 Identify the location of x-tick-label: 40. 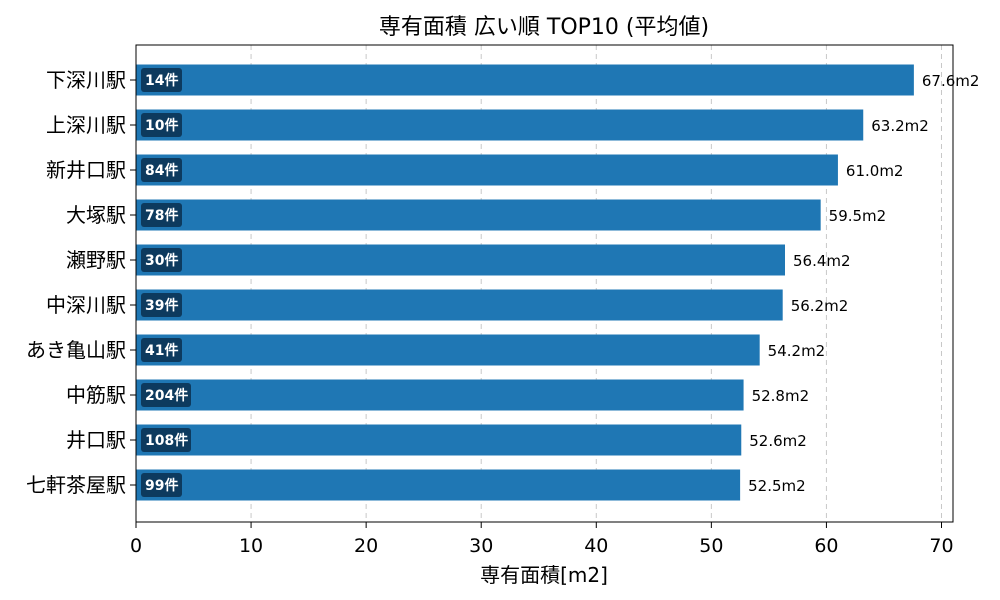
(596, 546).